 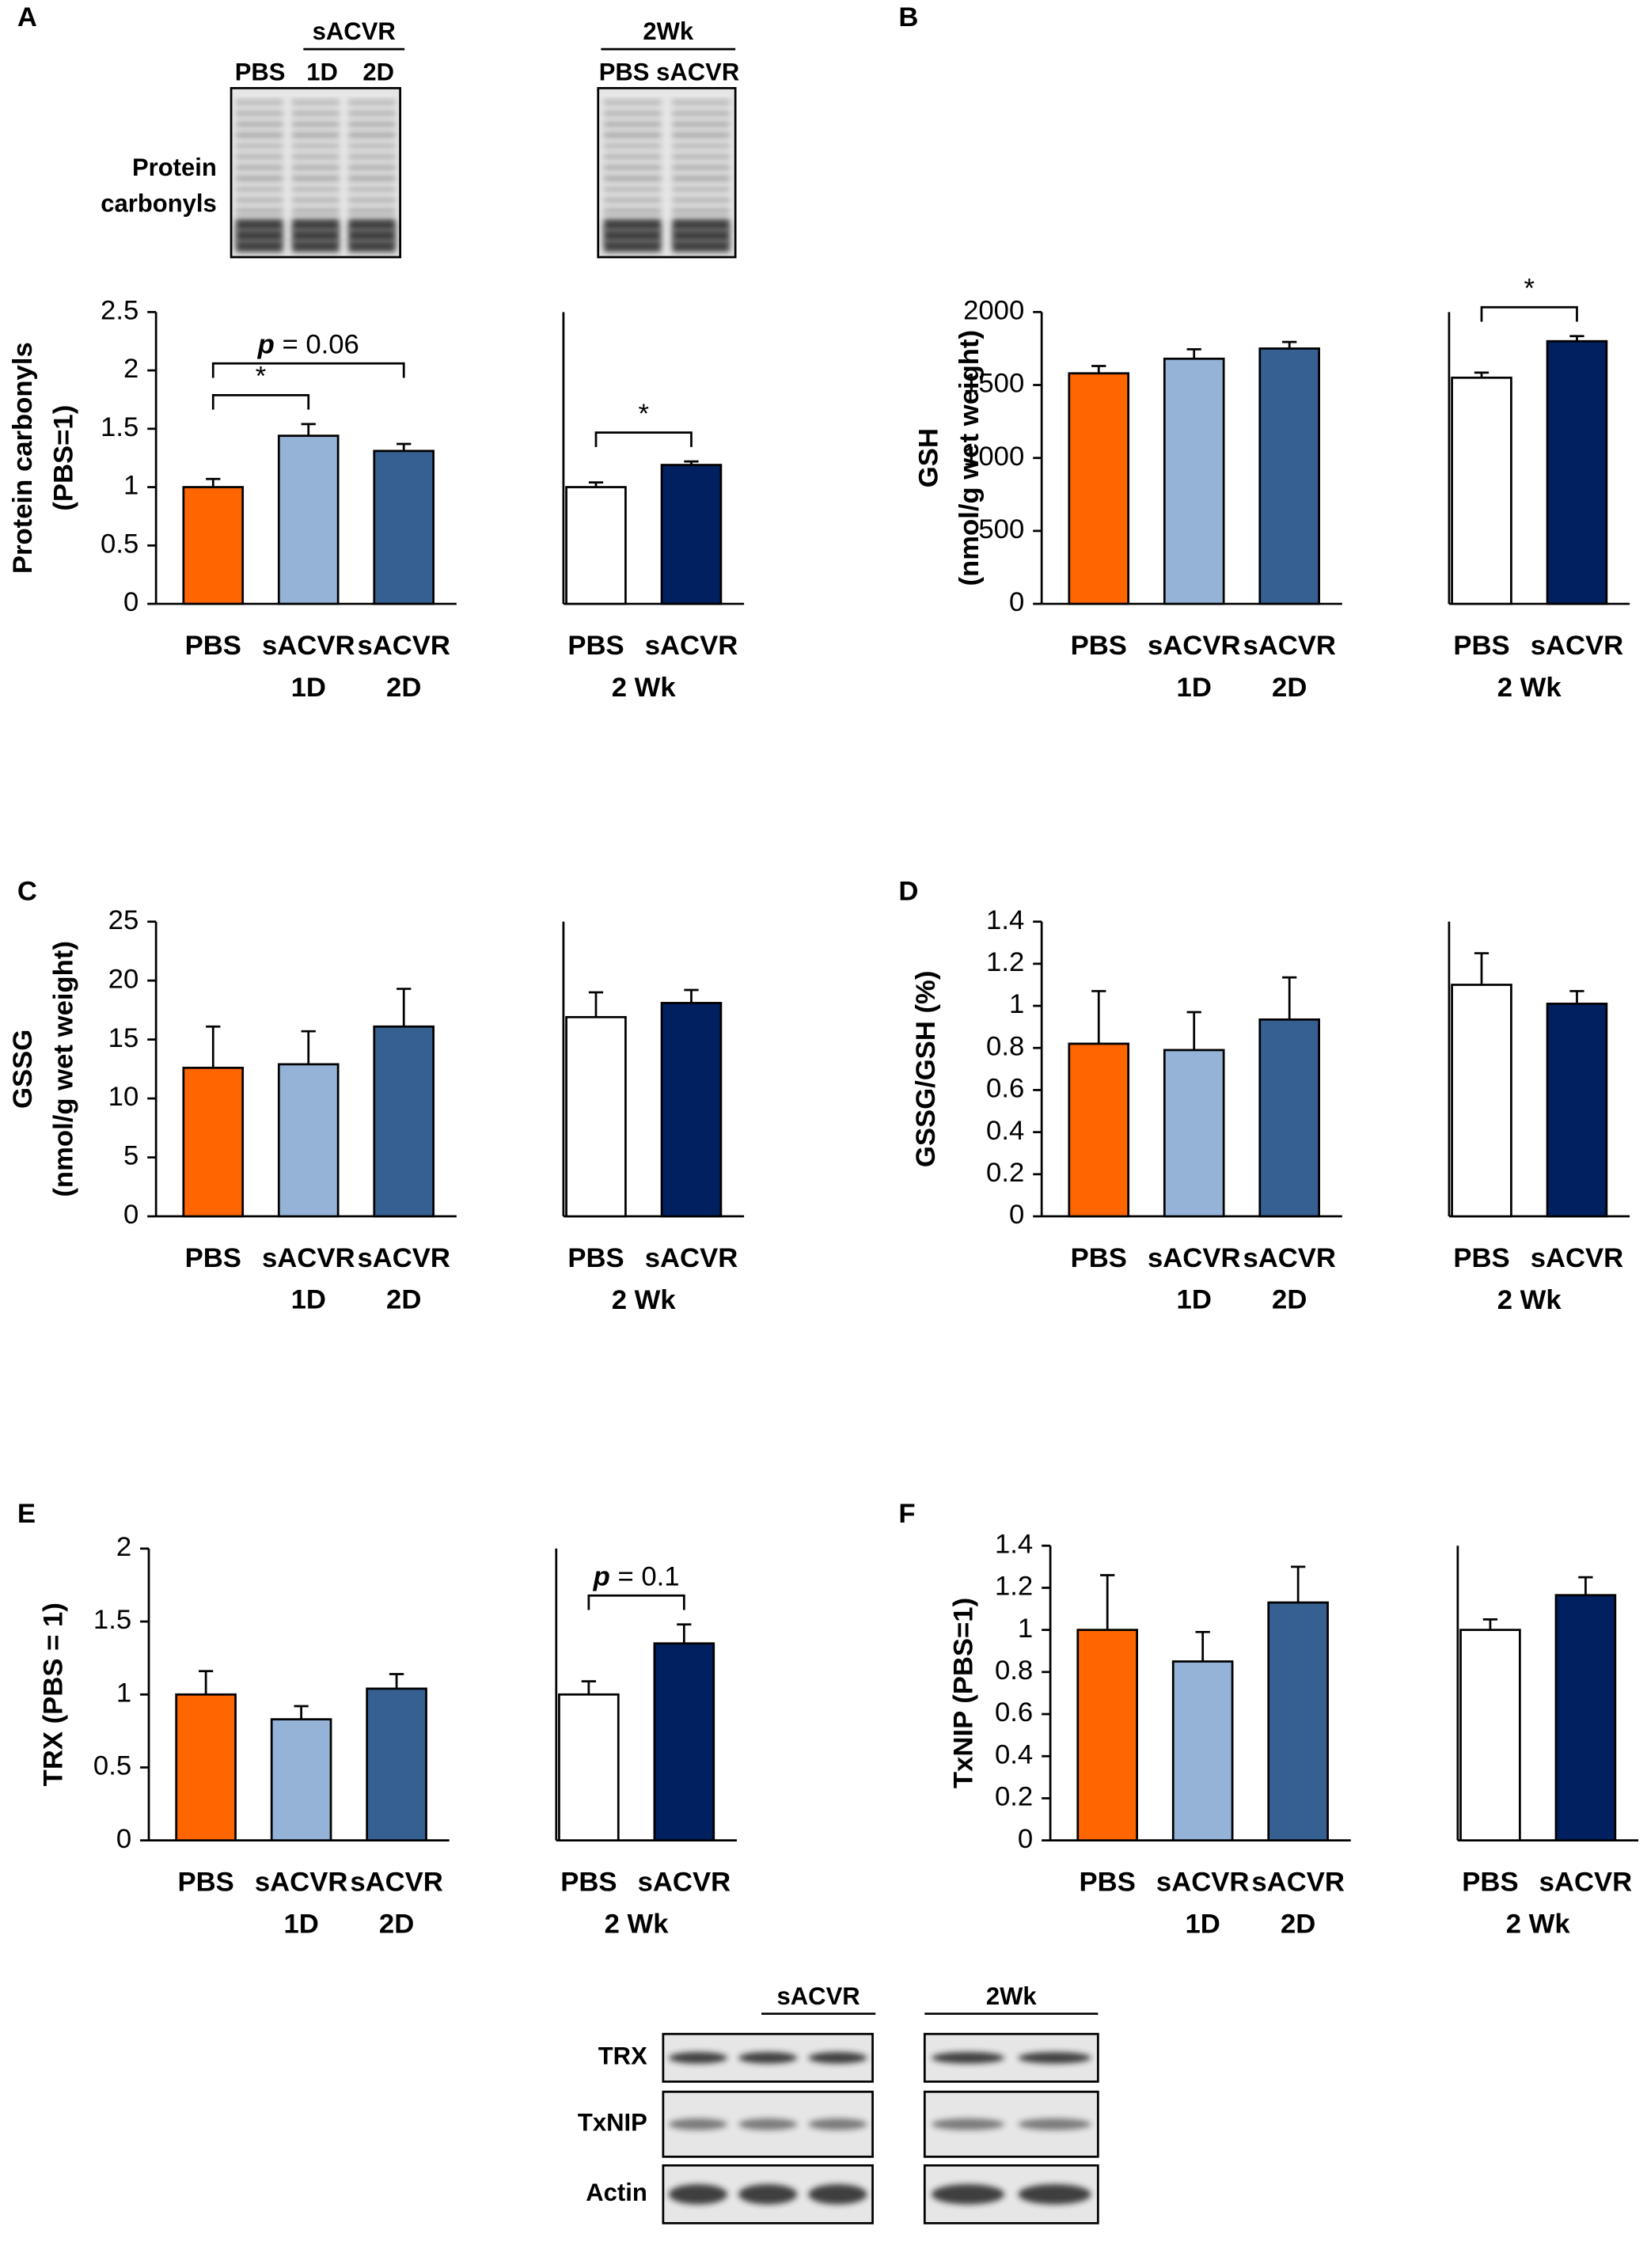 What do you see at coordinates (1547, 1742) in the screenshot?
I see `chart: PBS sACVR 2 Wk` at bounding box center [1547, 1742].